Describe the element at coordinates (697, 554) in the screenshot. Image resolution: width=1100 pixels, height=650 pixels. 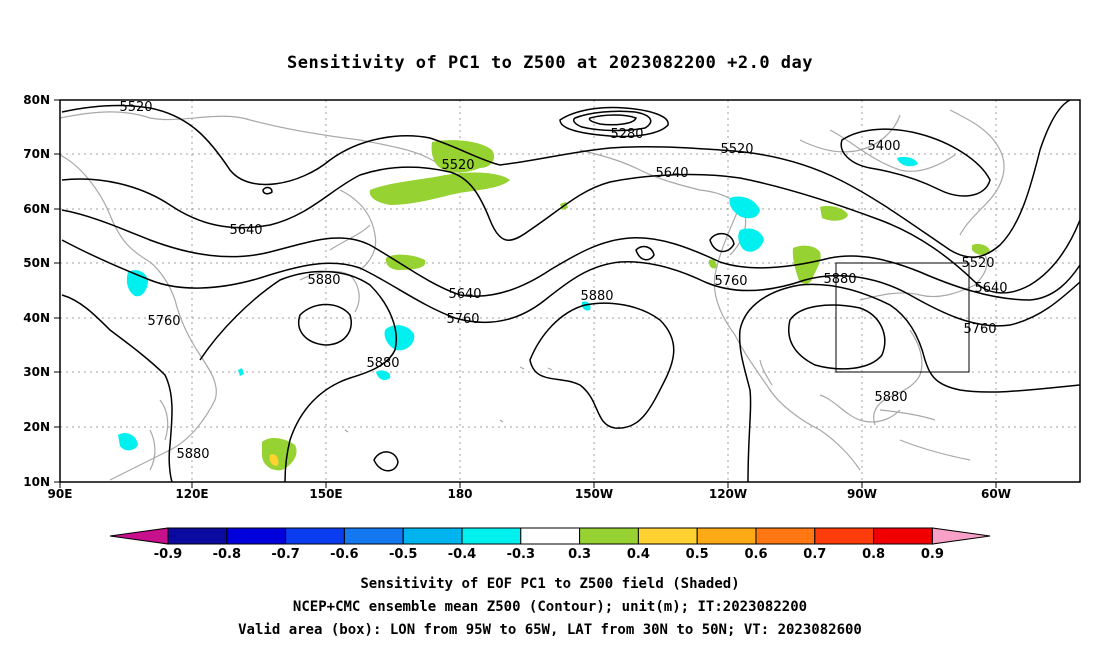
I see `colorbar-label: 0.5` at that location.